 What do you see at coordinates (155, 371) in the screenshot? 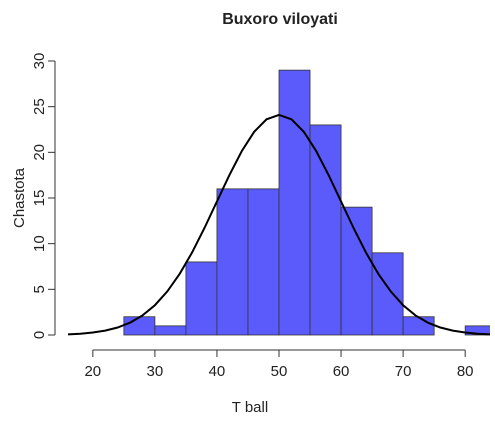
I see `x-tick-label: 30` at bounding box center [155, 371].